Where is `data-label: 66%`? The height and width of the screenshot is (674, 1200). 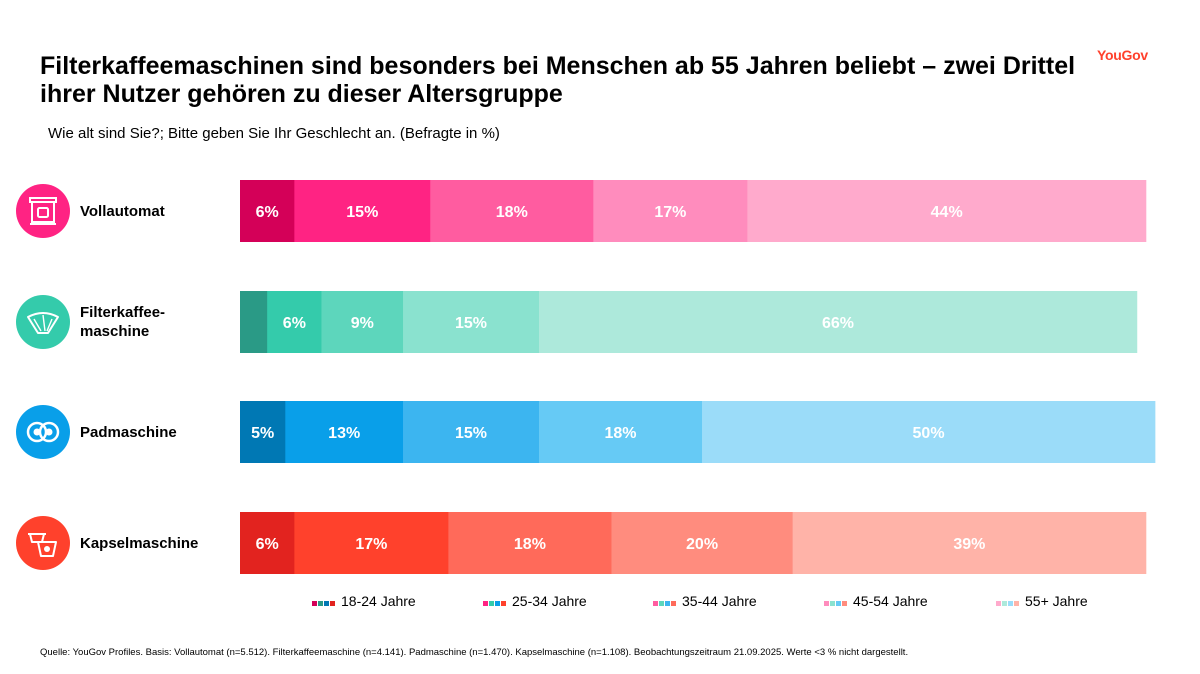 data-label: 66% is located at coordinates (838, 323).